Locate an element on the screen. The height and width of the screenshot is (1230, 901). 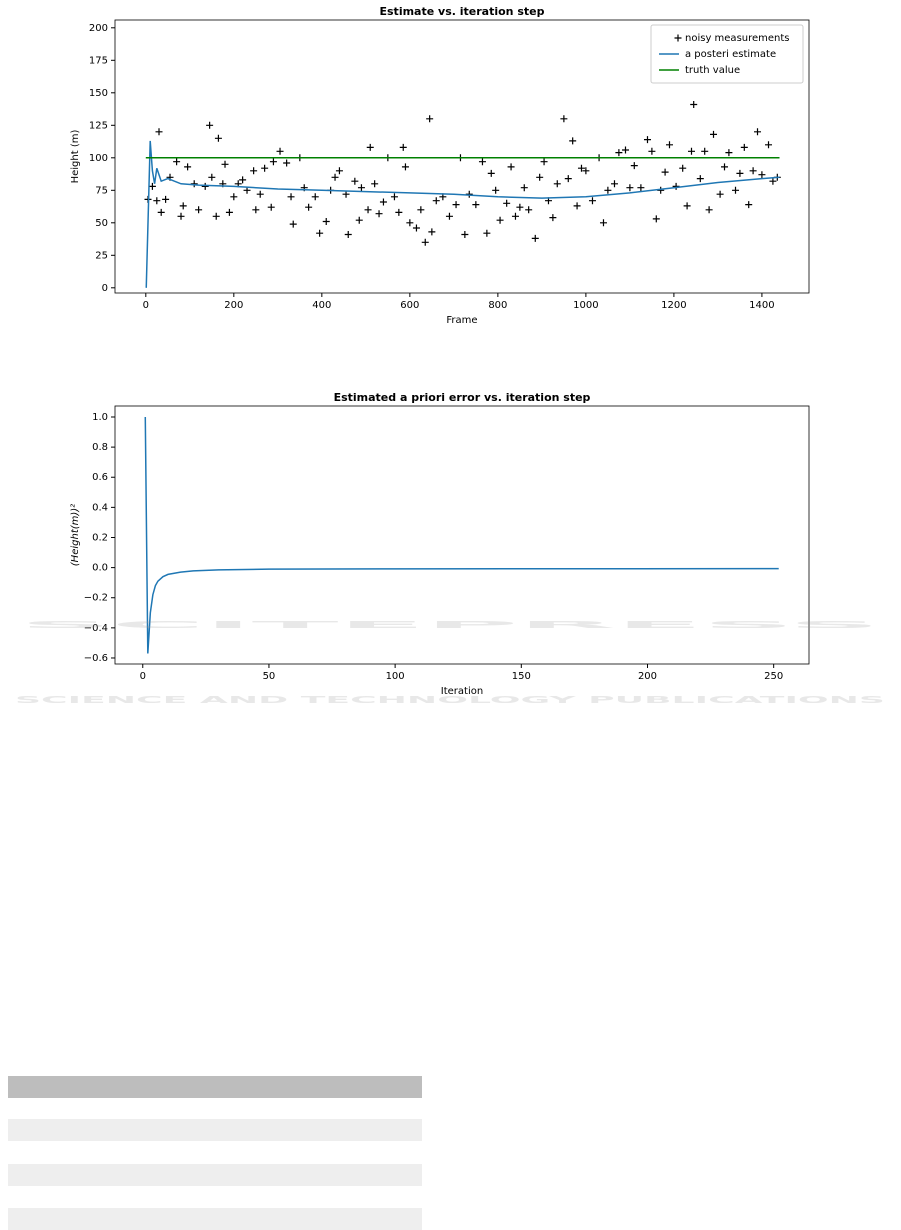
series-line is located at coordinates (461, 535).